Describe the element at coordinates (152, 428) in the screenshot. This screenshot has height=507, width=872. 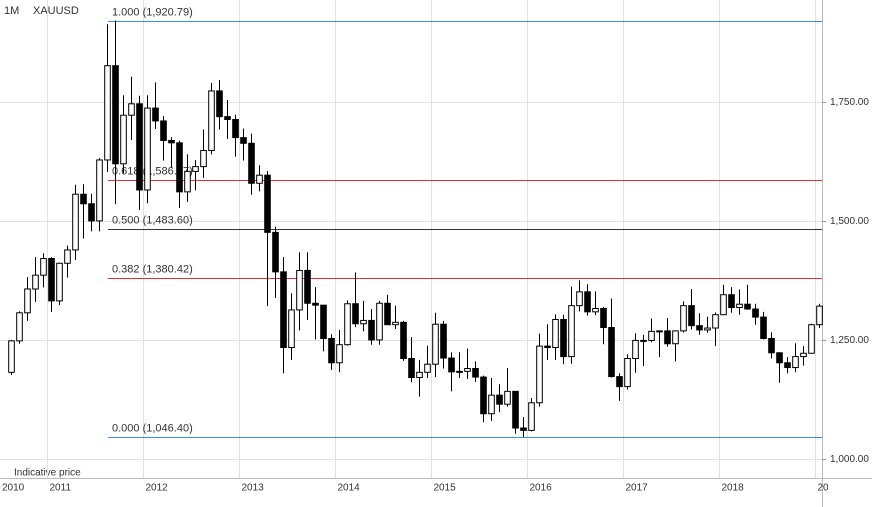
I see `fib-label: 0.000 (1,046.40)` at that location.